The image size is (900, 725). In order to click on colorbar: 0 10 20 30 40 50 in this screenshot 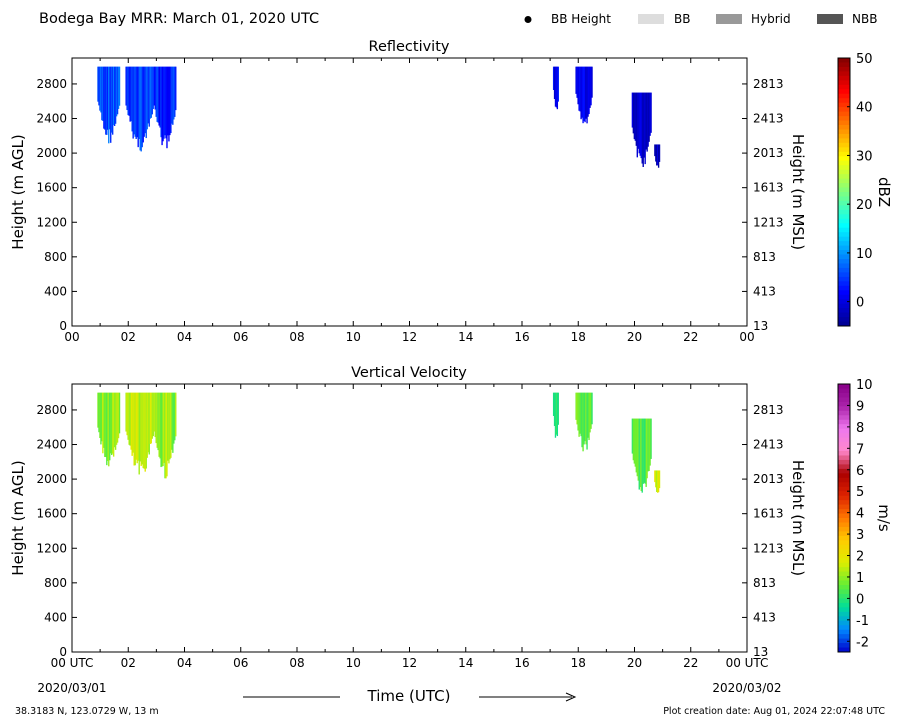, I will do `click(855, 189)`.